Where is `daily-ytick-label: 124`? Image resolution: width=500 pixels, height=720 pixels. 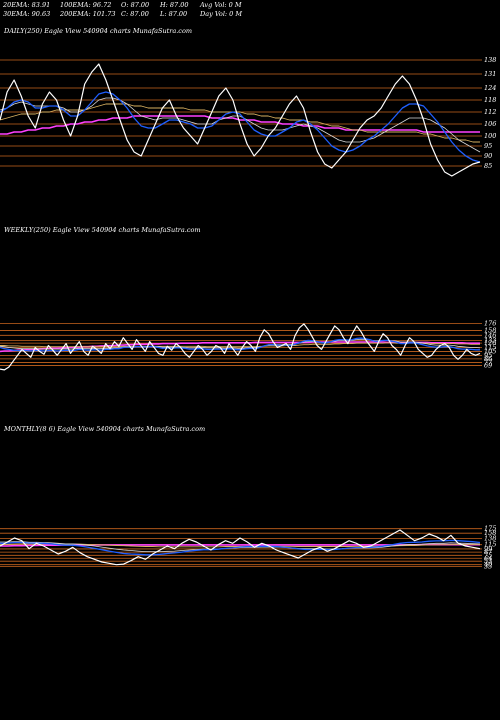
daily-ytick-label: 124 is located at coordinates (490, 88).